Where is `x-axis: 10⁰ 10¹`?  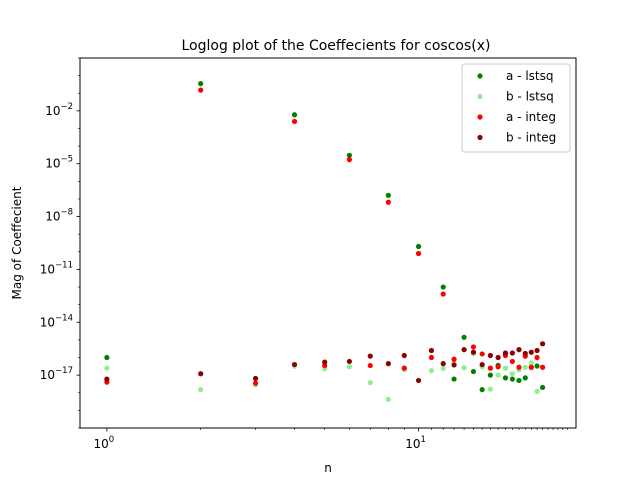 x-axis: 10⁰ 10¹ is located at coordinates (331, 439).